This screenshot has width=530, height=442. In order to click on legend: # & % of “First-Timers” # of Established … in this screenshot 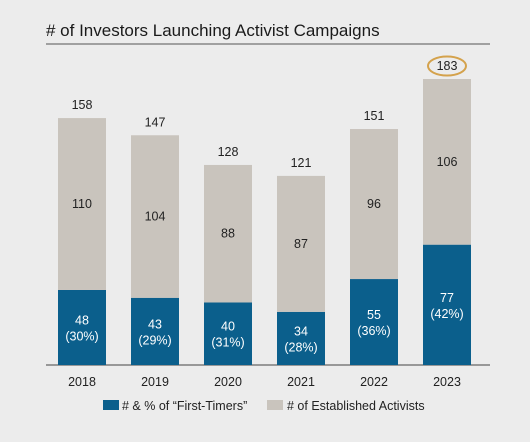, I will do `click(264, 406)`.